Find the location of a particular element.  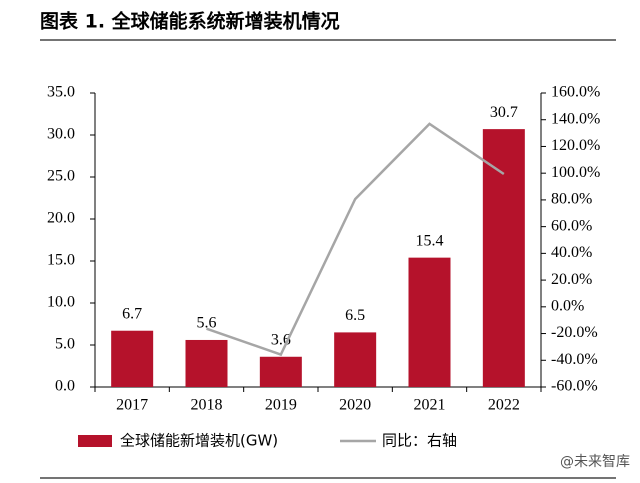

y2-tick-label: 80.0% is located at coordinates (571, 199).